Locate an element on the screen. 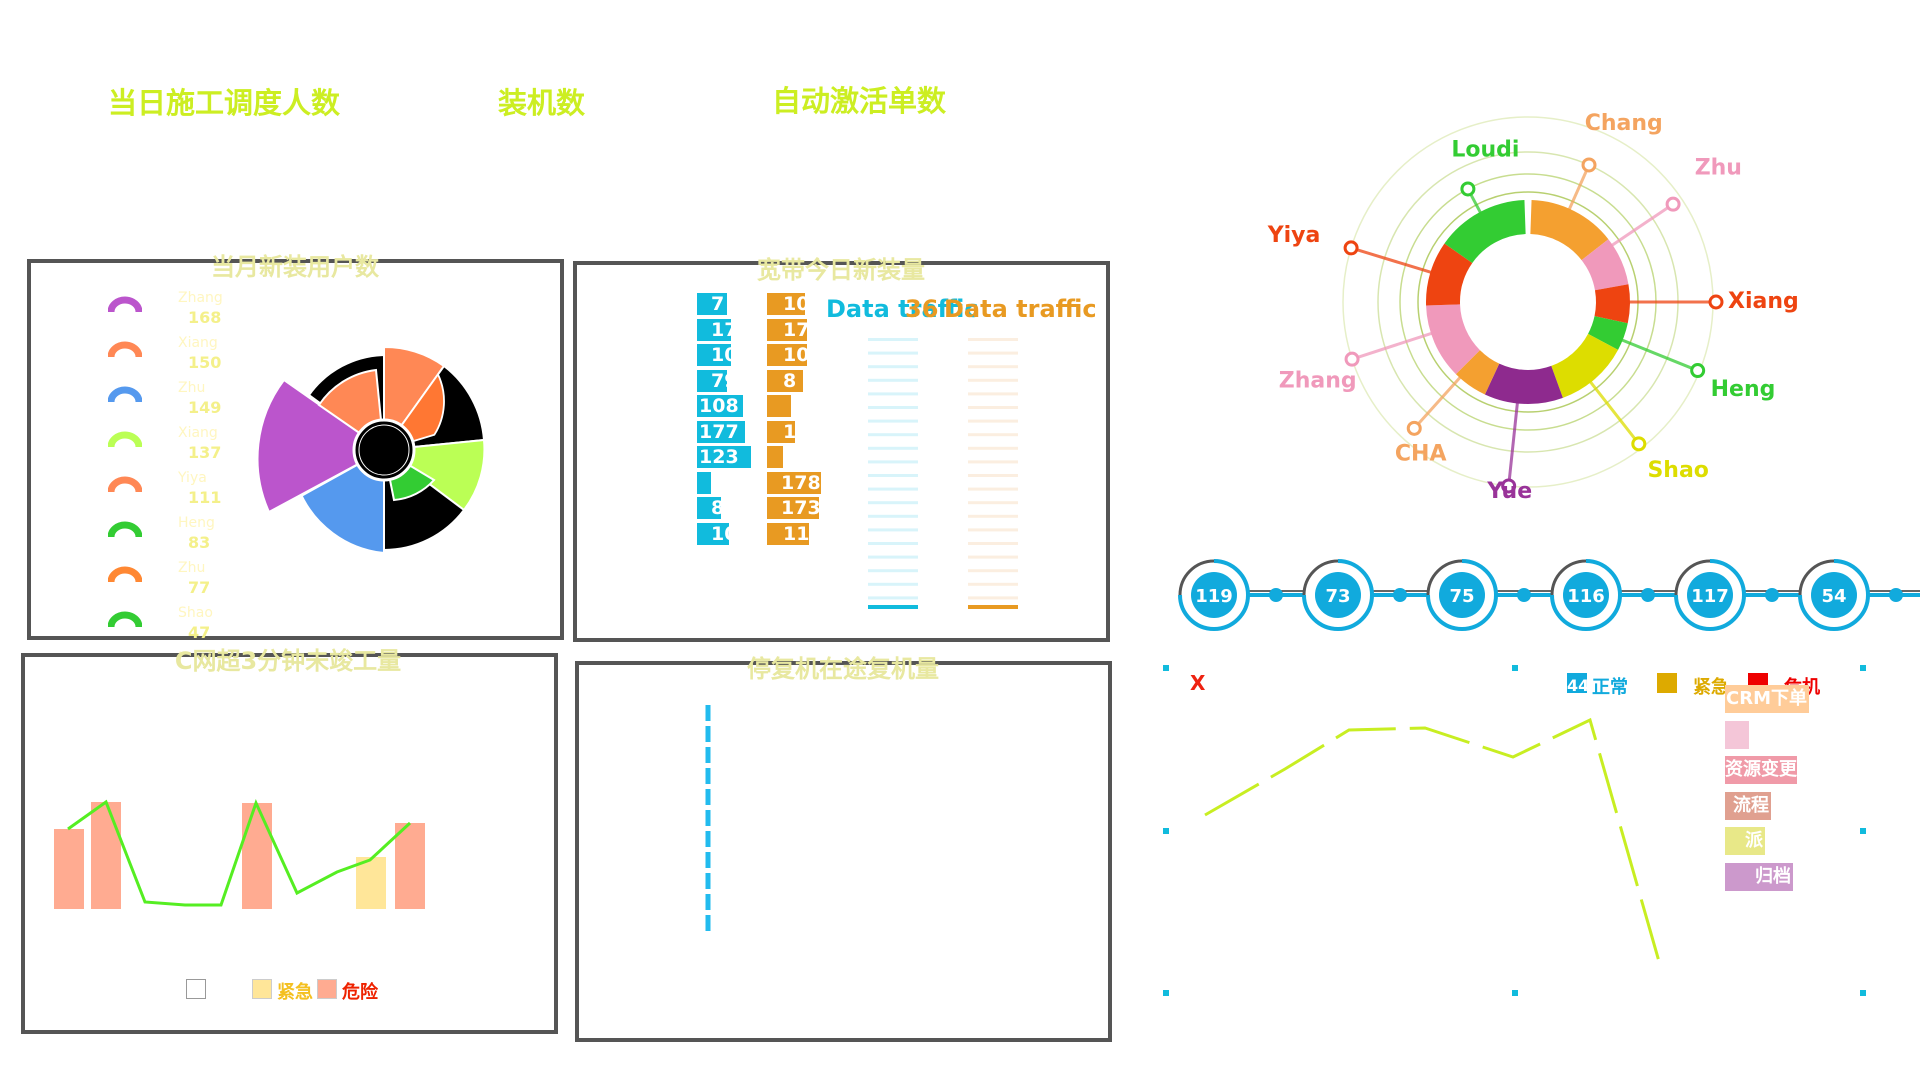 The height and width of the screenshot is (1080, 1920). crm-process-bar: 派 is located at coordinates (1745, 841).